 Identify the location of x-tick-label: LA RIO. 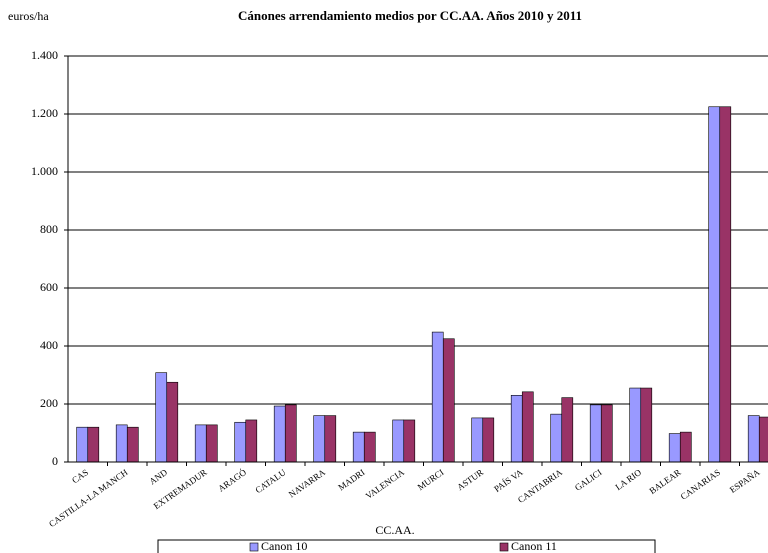
(628, 479).